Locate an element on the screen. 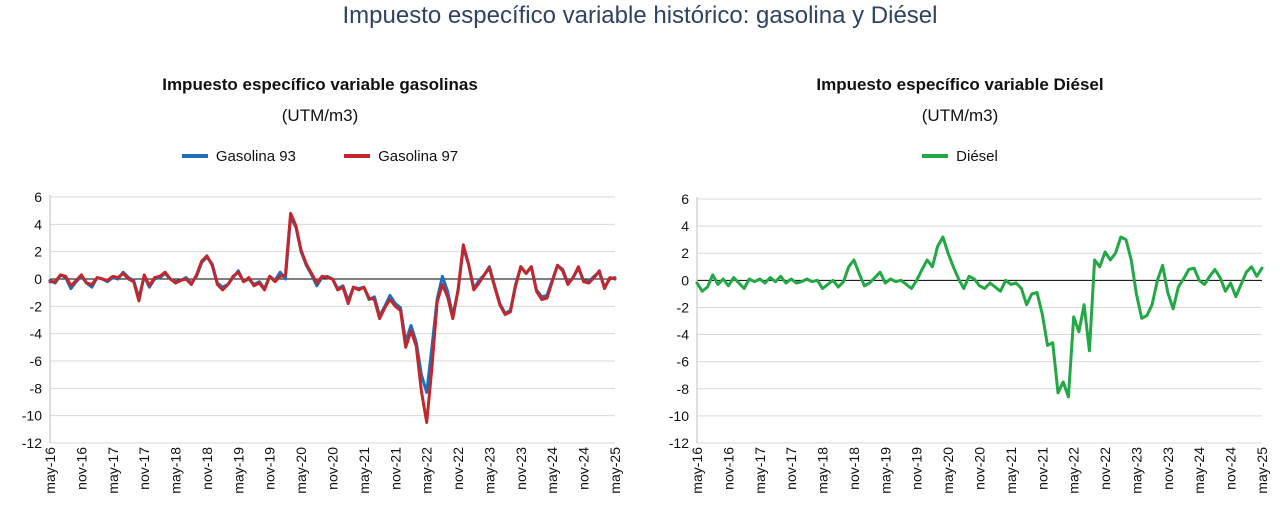  legend-item-gasolina-93: Gasolina 93 is located at coordinates (238, 156).